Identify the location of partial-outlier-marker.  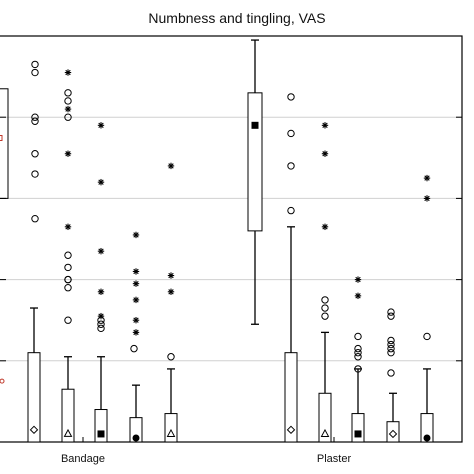
(2, 381).